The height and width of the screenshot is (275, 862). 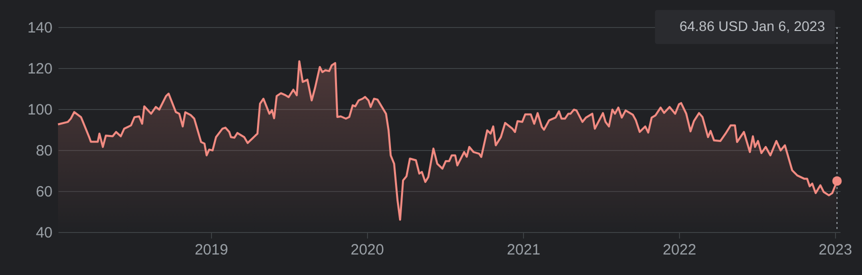 What do you see at coordinates (44, 192) in the screenshot?
I see `y-tick-label: 60` at bounding box center [44, 192].